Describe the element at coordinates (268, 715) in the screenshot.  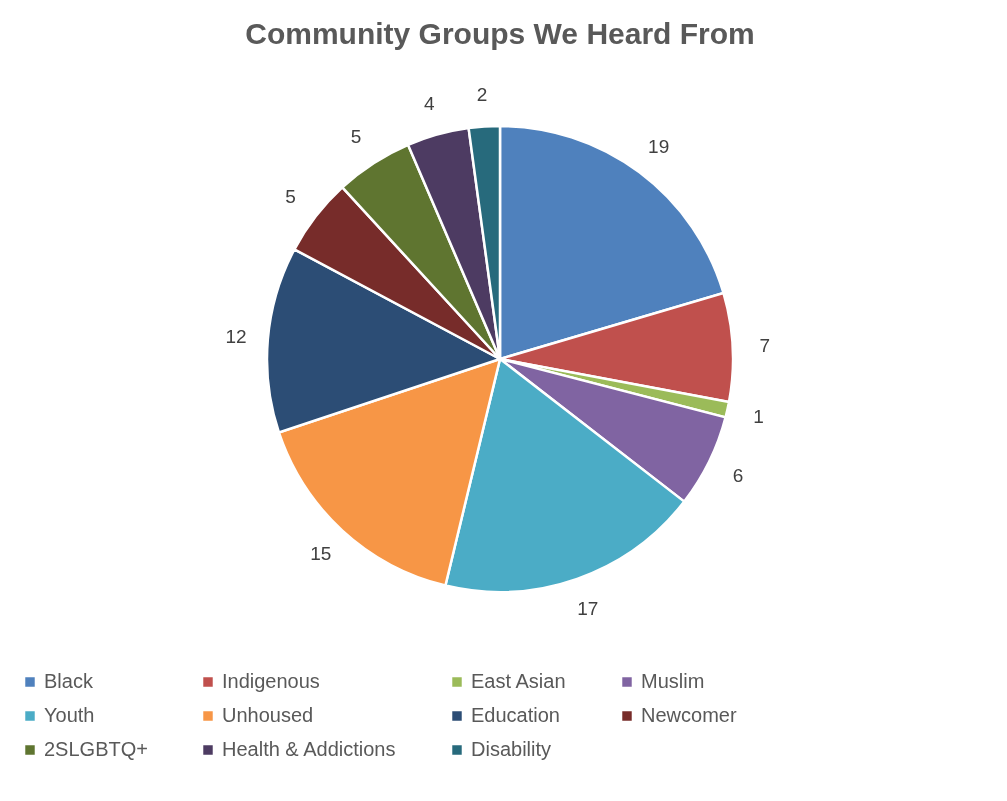
I see `legend-label: Unhoused` at that location.